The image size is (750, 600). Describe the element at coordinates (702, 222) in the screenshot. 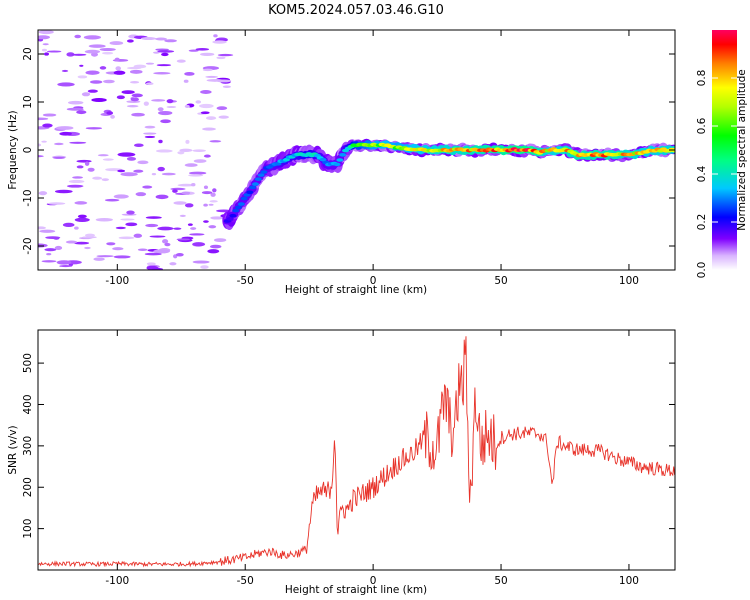

I see `colorbar-tick-label: 0.2` at that location.